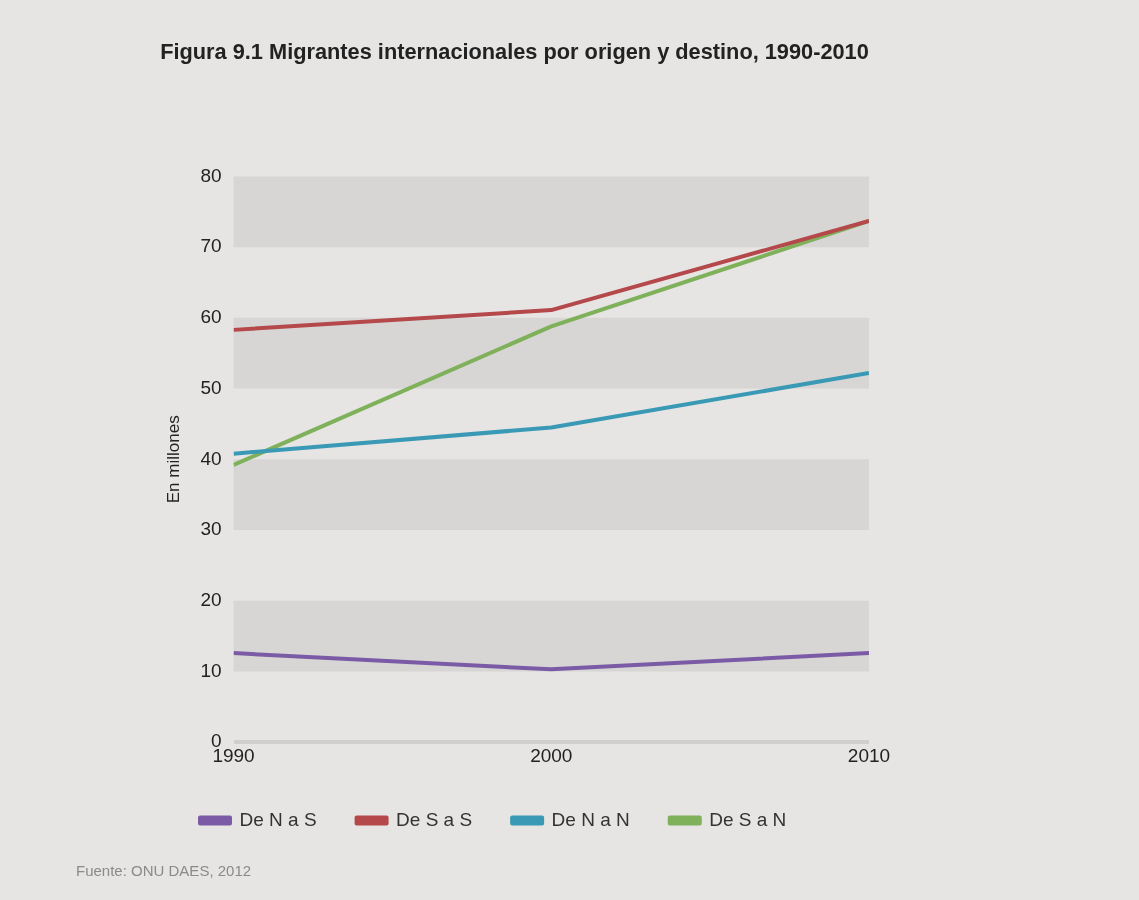 The image size is (1139, 900). Describe the element at coordinates (434, 819) in the screenshot. I see `legend-label: De S a S` at that location.